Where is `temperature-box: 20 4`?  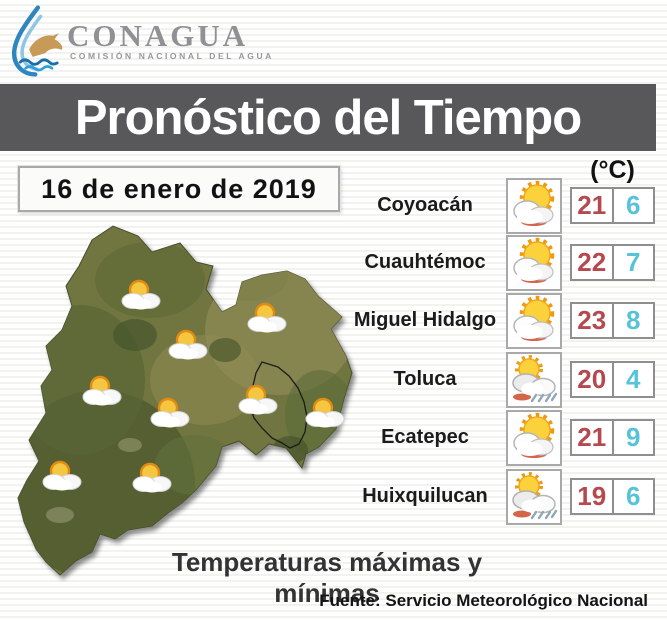 temperature-box: 20 4 is located at coordinates (612, 379).